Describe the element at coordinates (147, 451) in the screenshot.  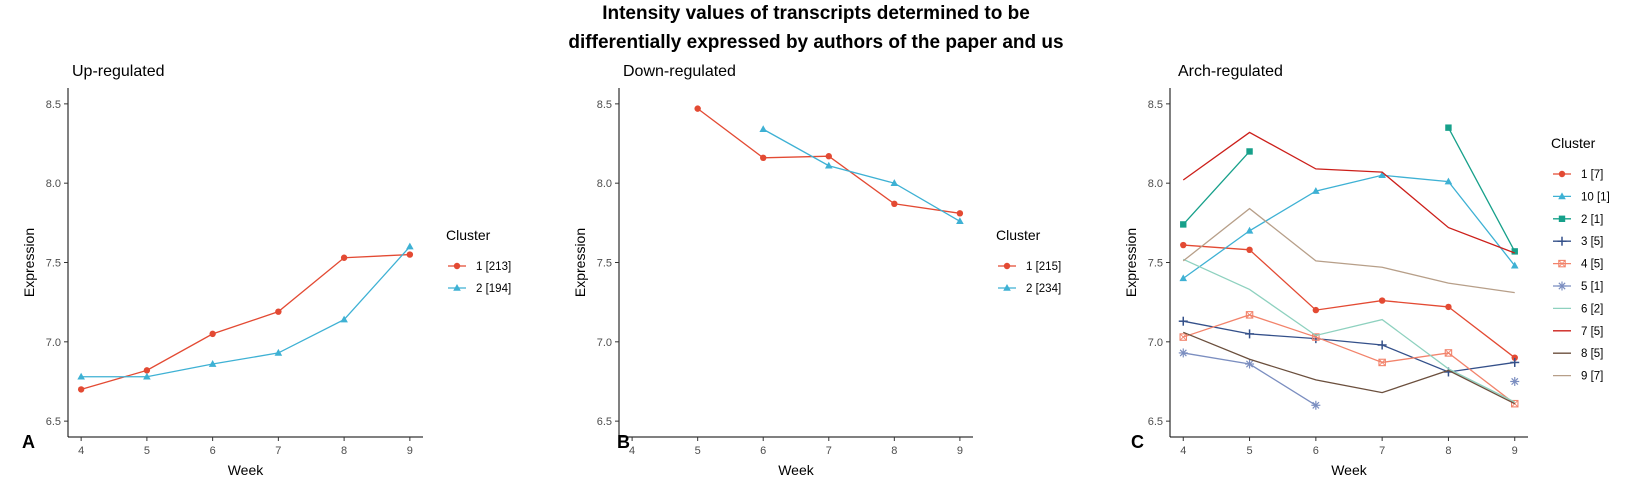
I see `x-tick-label: 5` at that location.